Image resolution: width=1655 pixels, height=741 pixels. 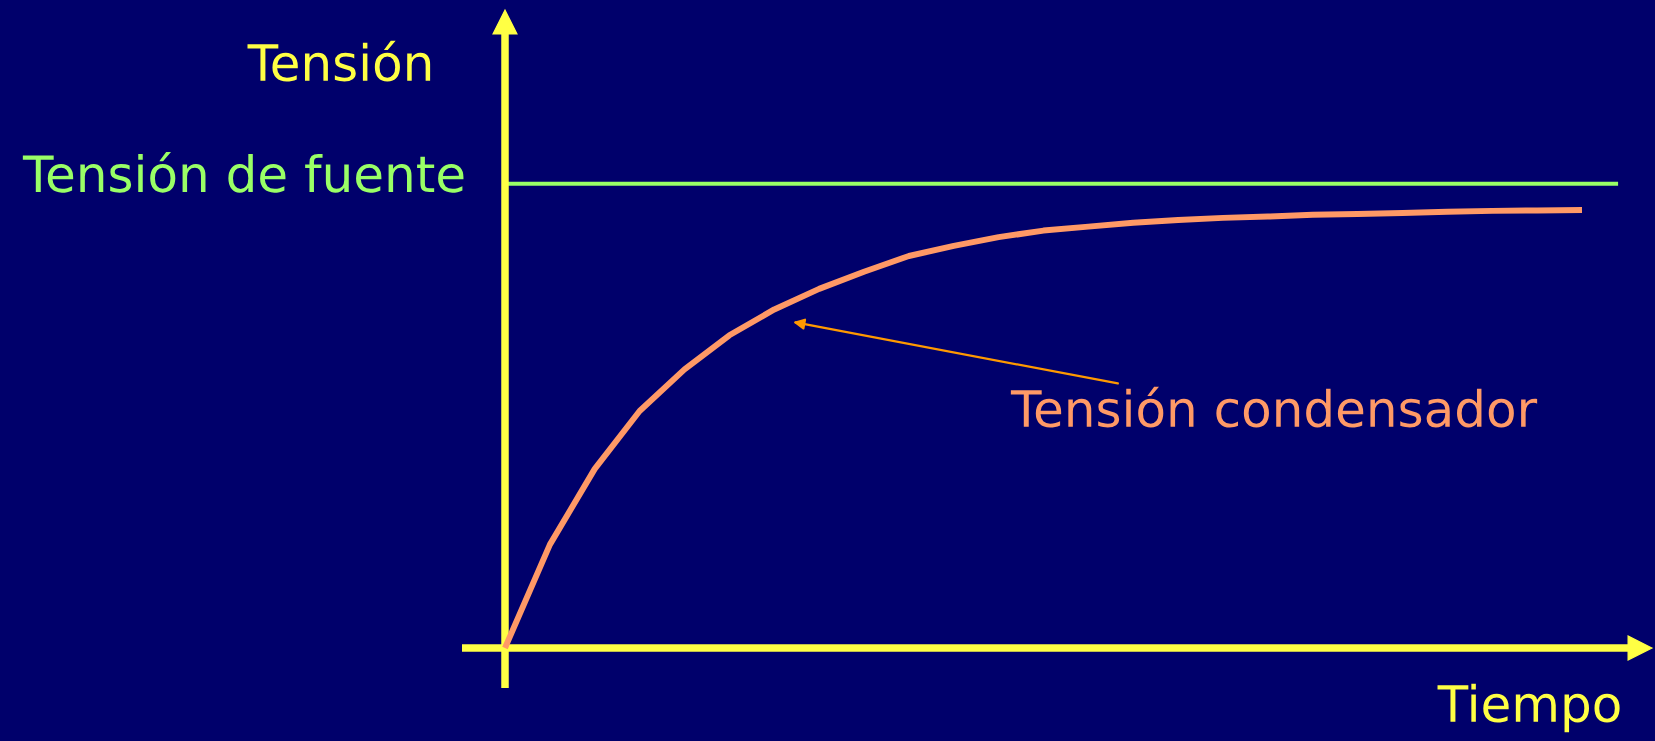 I want to click on annotation: Tensión condensador, so click(x=1274, y=407).